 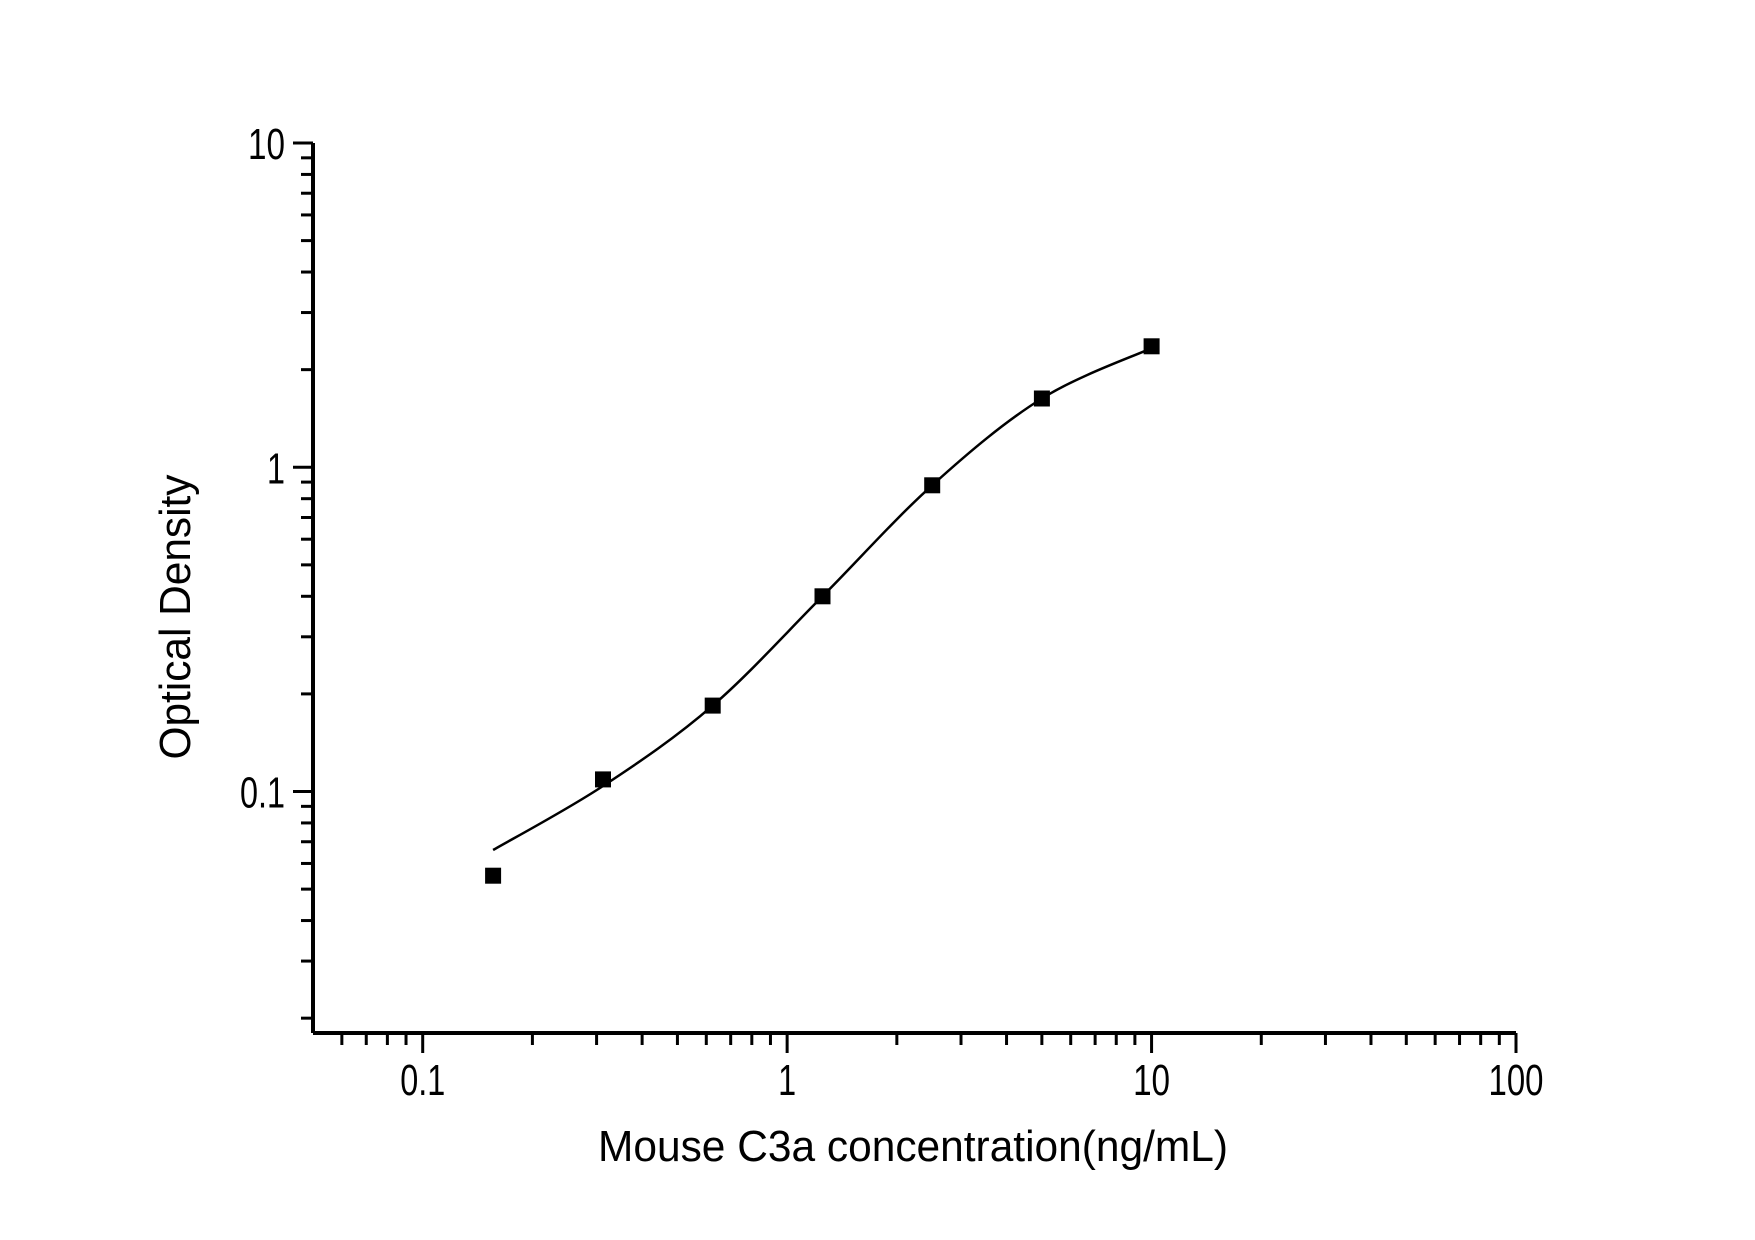 I want to click on x-tick-label: 0.1, so click(x=422, y=1080).